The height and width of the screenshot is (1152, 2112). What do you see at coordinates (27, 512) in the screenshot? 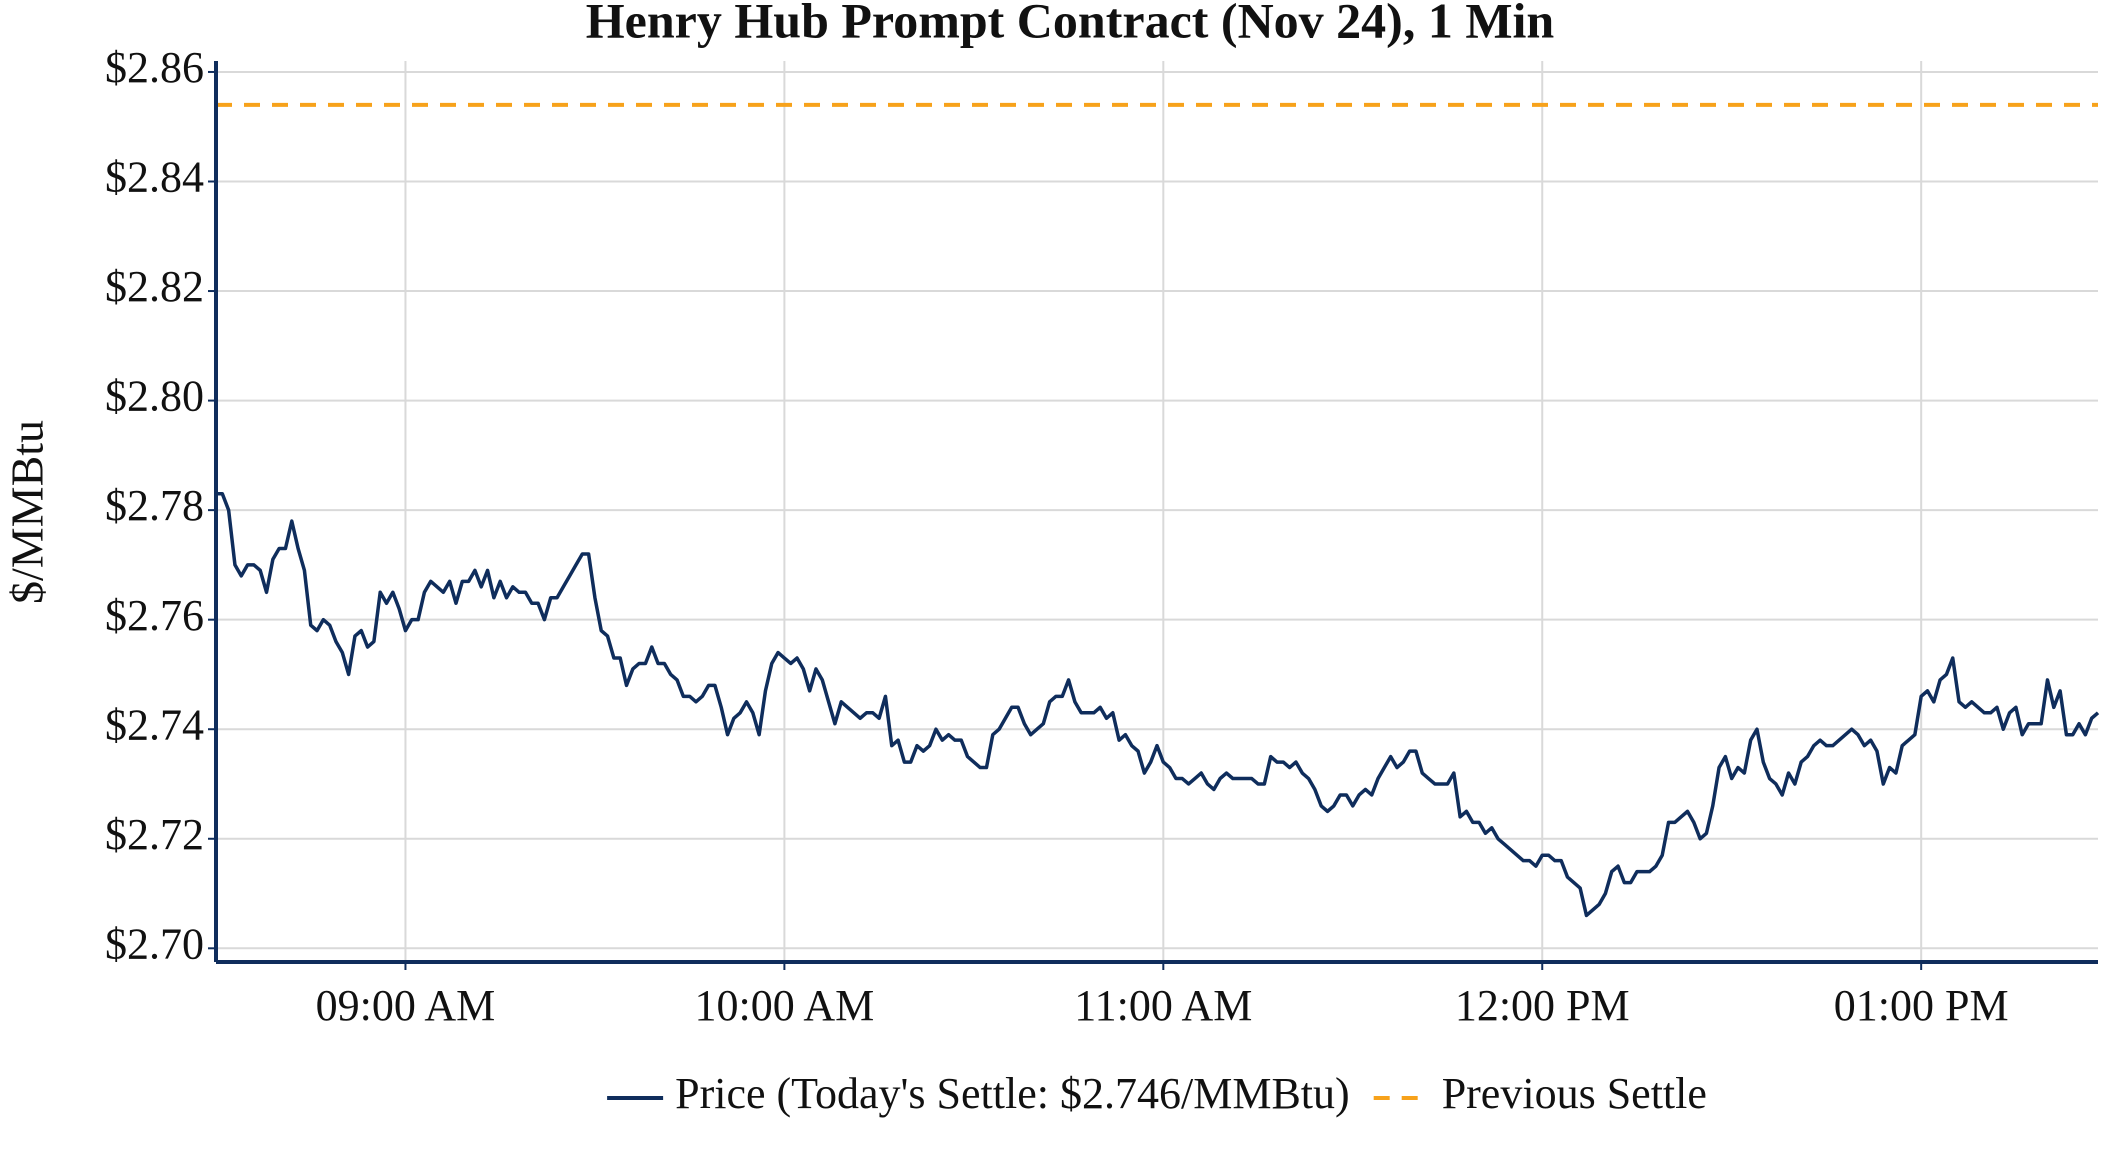
I see `y-axis-label: $/MMBtu` at bounding box center [27, 512].